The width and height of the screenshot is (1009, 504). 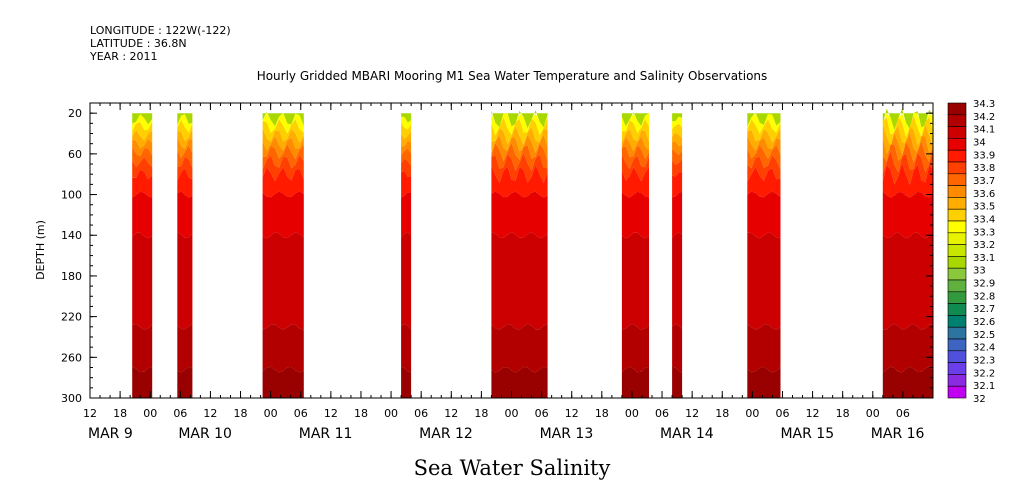 I want to click on year-label: YEAR : 2011, so click(x=124, y=56).